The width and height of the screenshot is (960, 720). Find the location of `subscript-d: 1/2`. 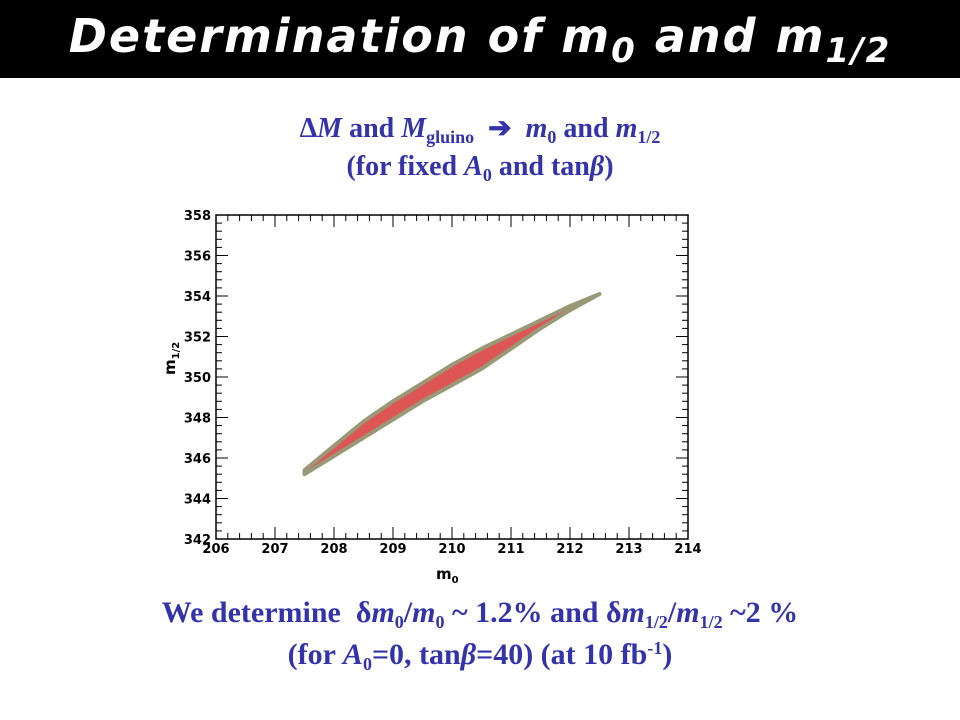

subscript-d: 1/2 is located at coordinates (711, 622).